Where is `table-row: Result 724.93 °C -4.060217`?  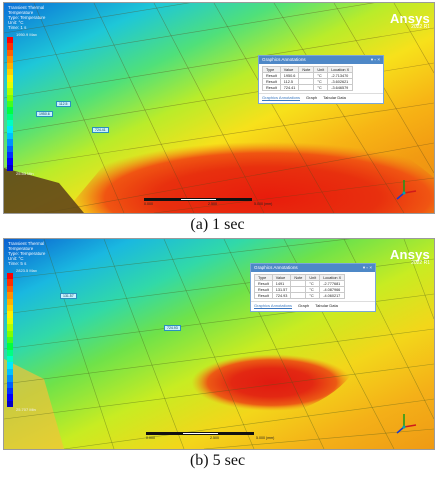
table-row: Result 724.93 °C -4.060217 is located at coordinates (300, 295).